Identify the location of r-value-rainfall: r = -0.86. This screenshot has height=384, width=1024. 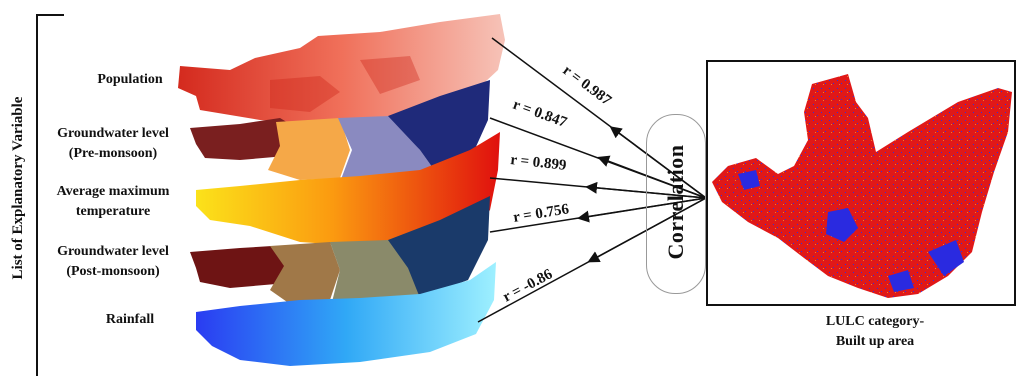
(527, 286).